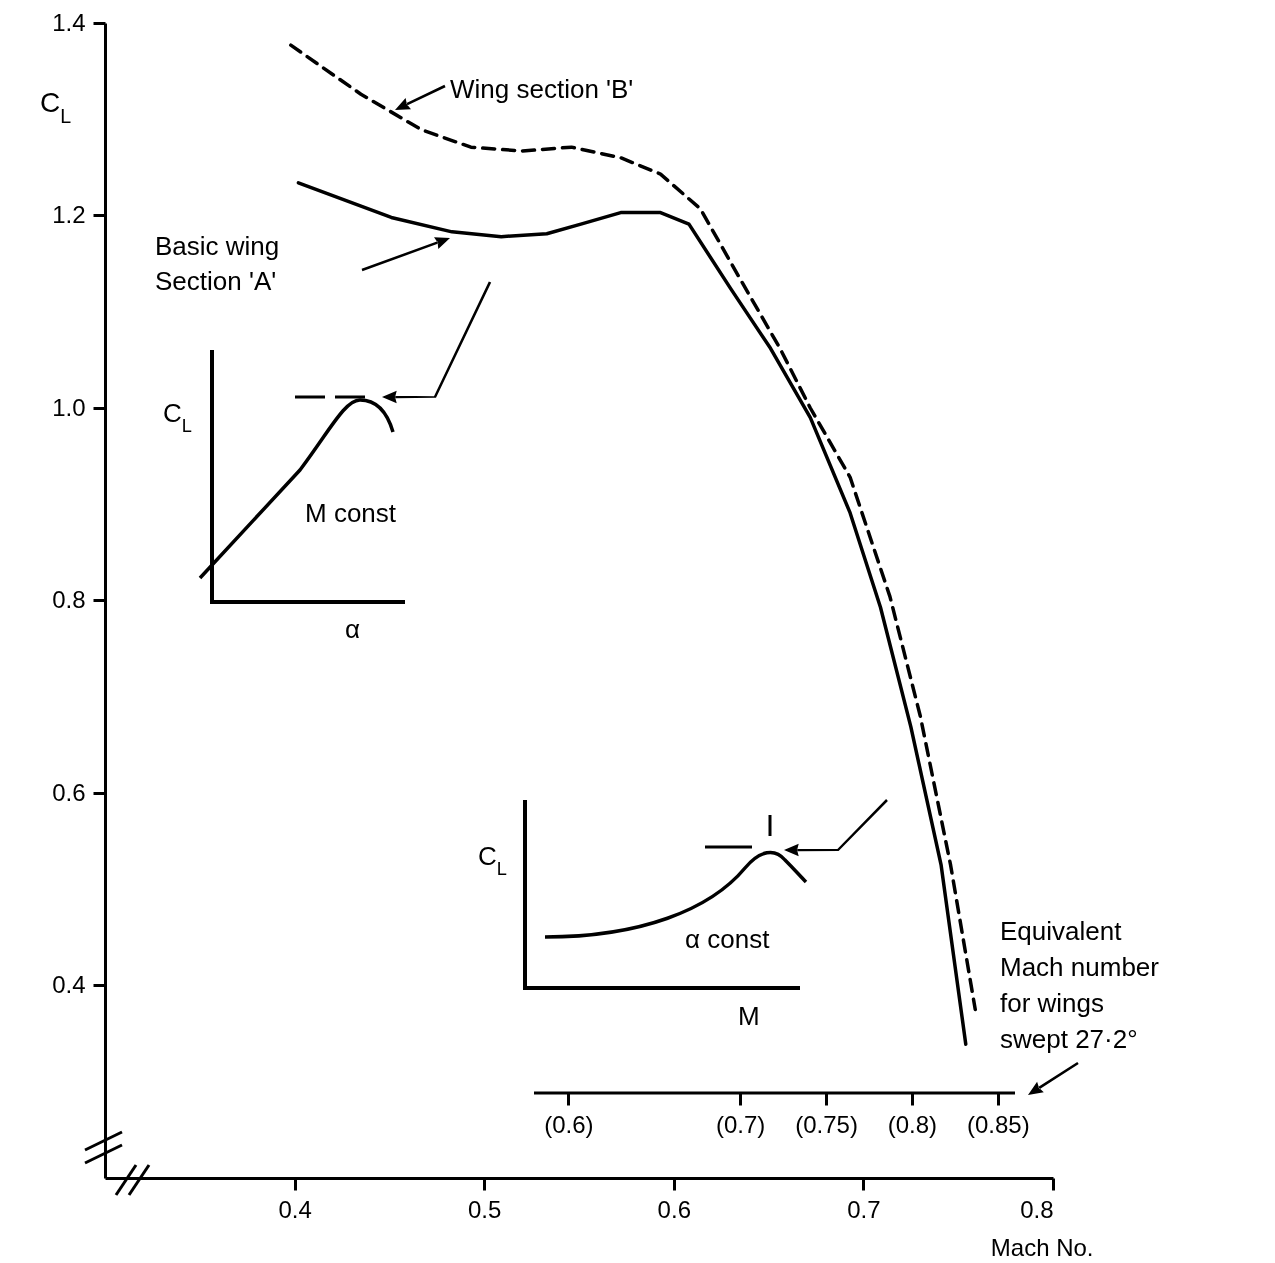 The image size is (1275, 1263). What do you see at coordinates (56, 107) in the screenshot?
I see `y-axis-title: C$_{L}$` at bounding box center [56, 107].